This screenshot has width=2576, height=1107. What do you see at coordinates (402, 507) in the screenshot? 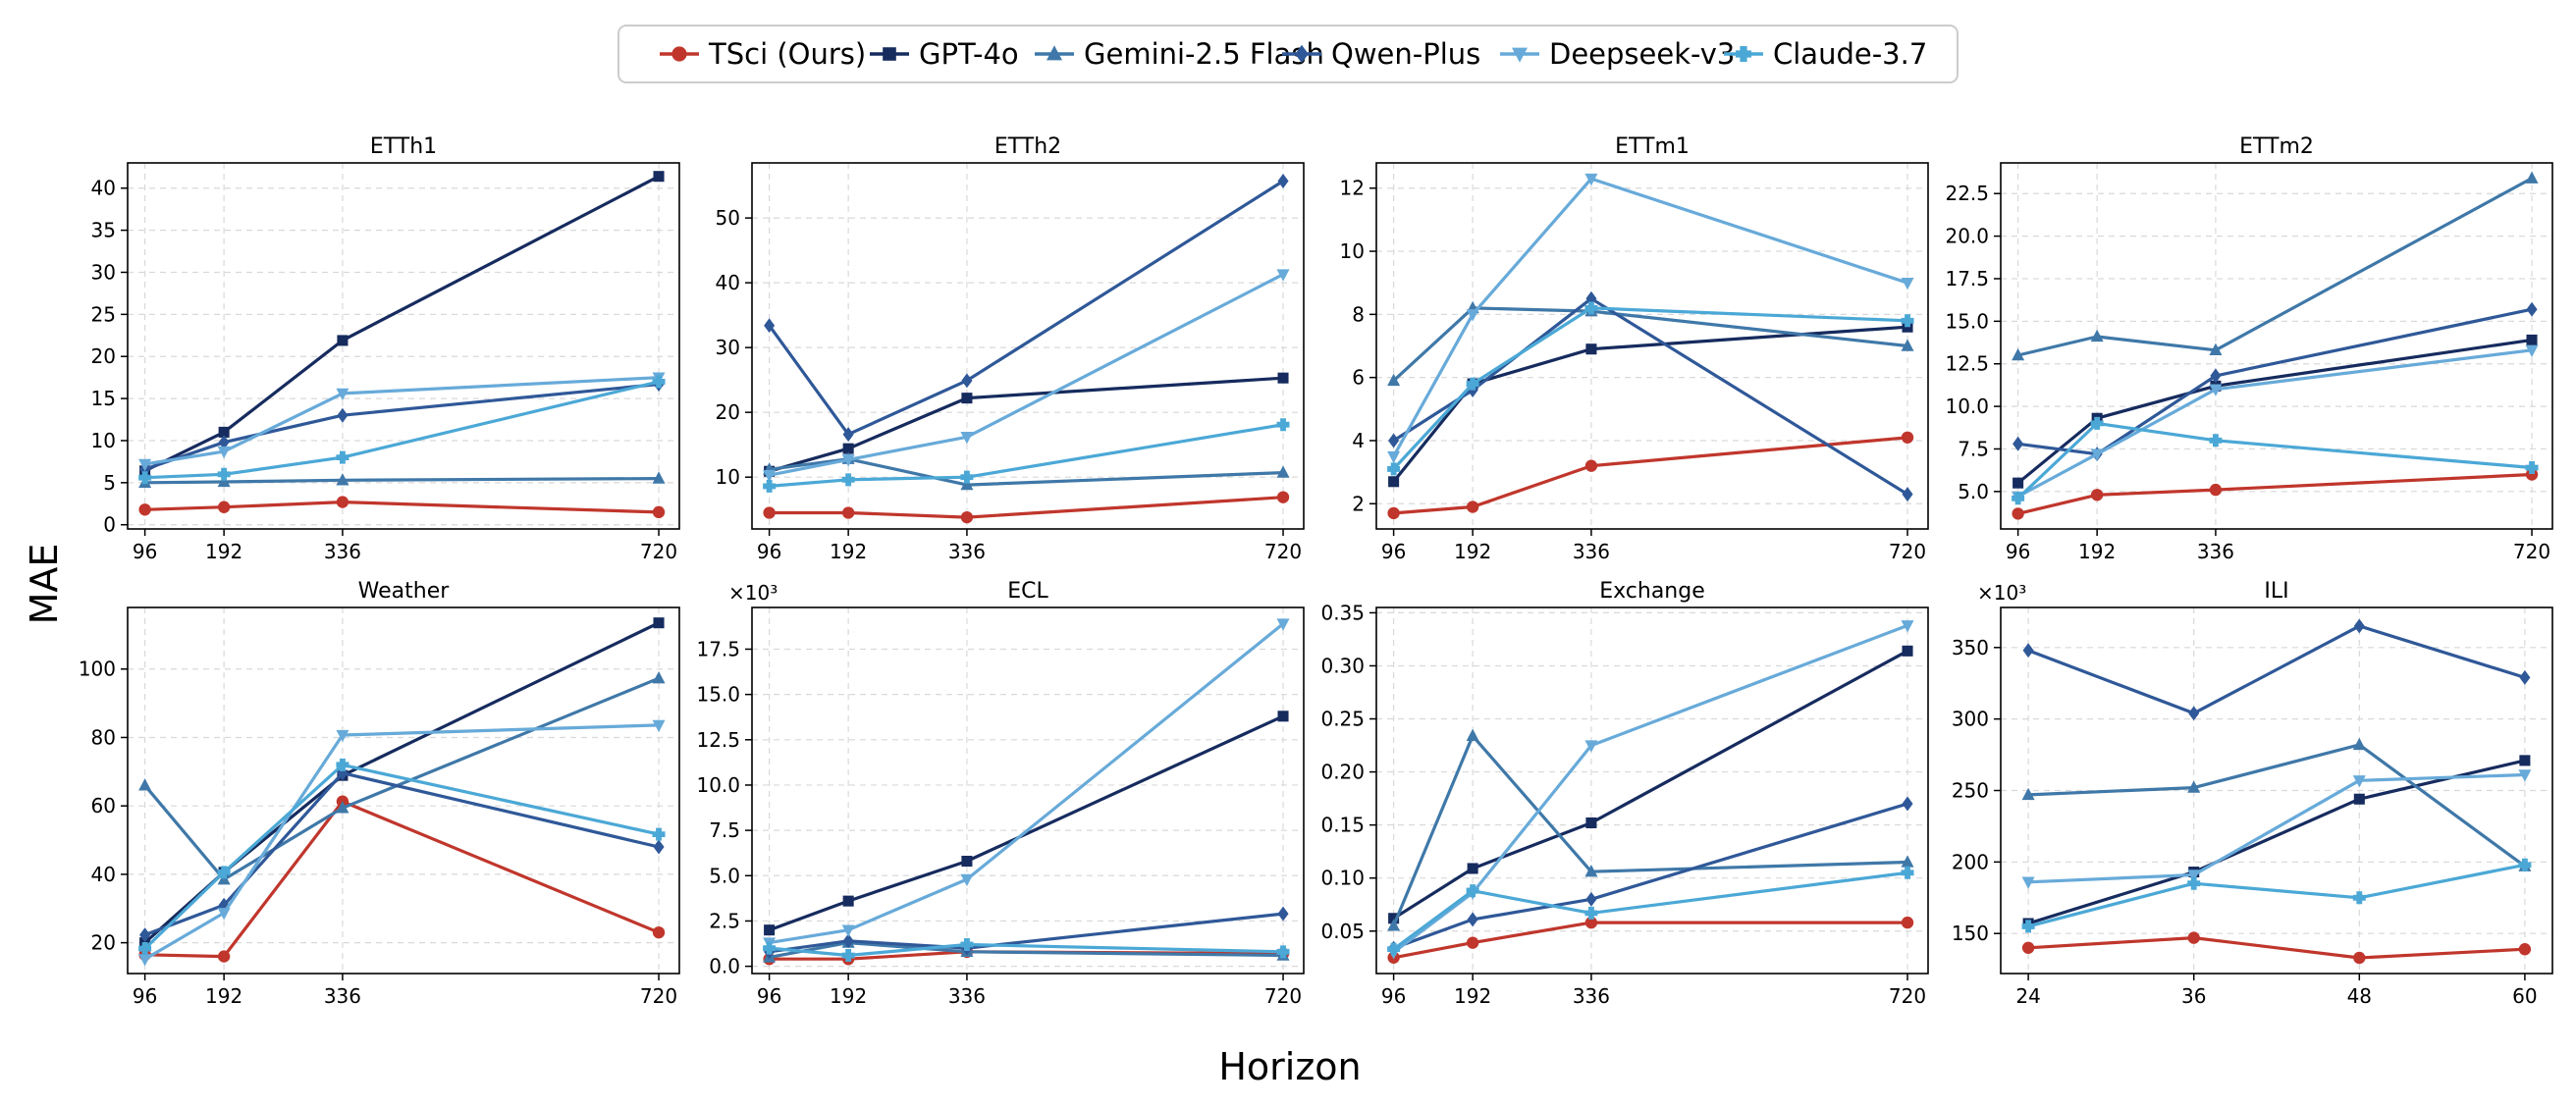
I see `series-tsci-ours-` at bounding box center [402, 507].